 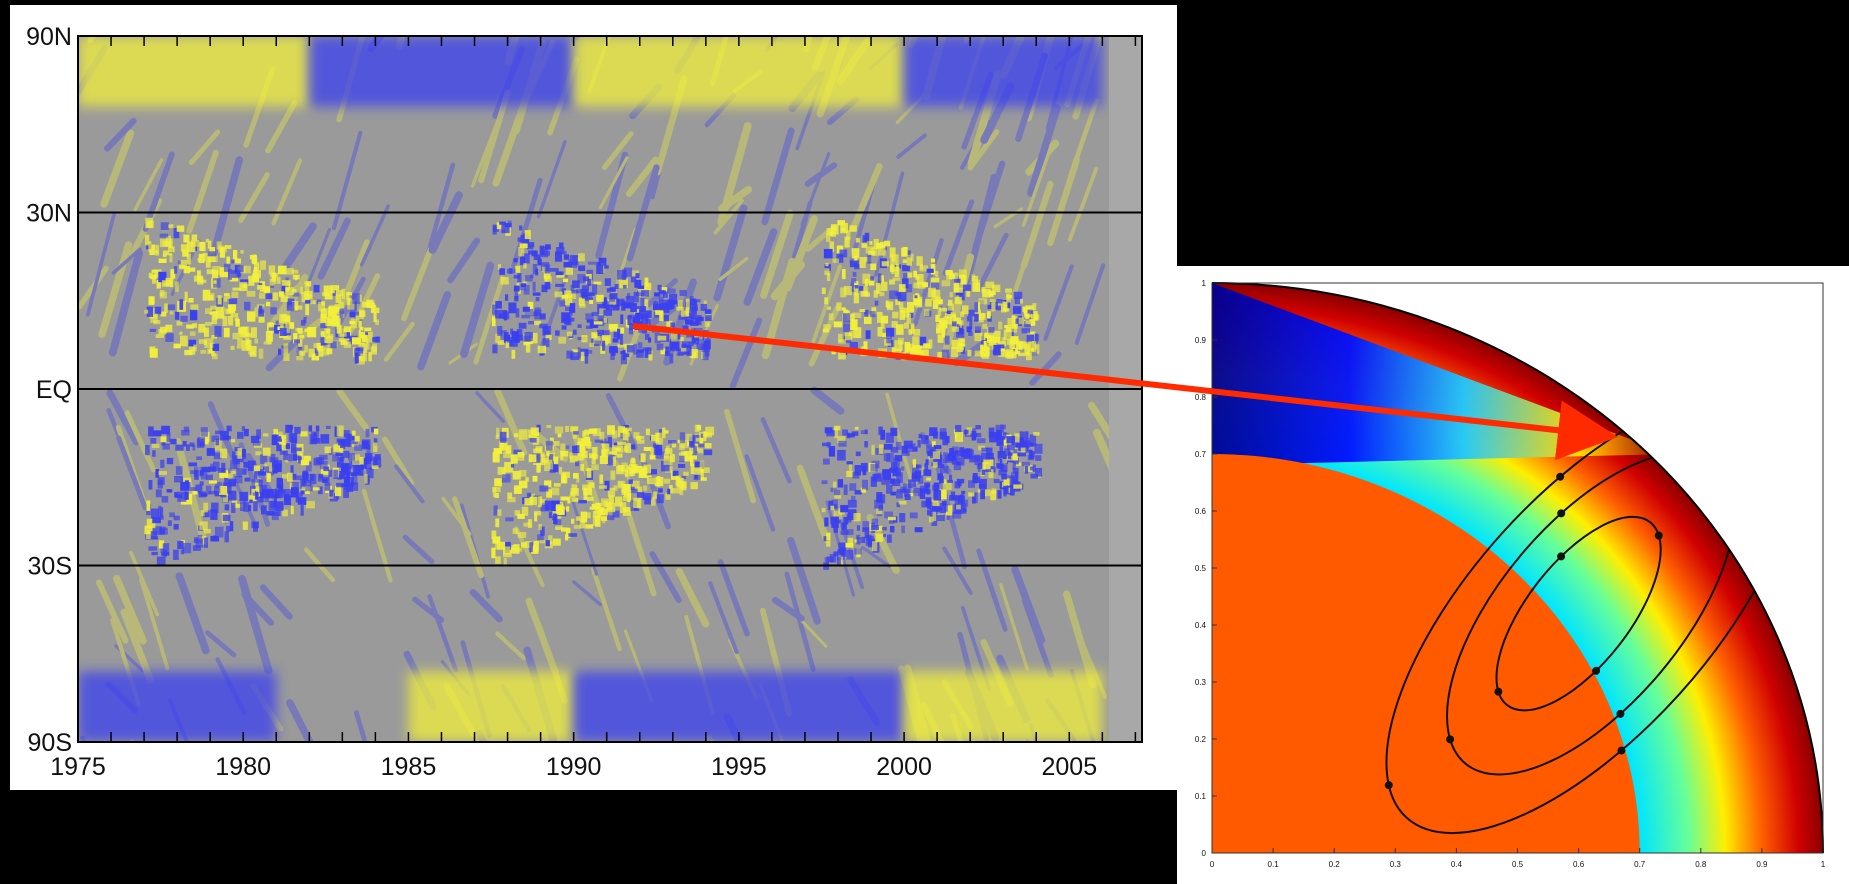 I want to click on y-tick-label: 0.3, so click(x=1201, y=682).